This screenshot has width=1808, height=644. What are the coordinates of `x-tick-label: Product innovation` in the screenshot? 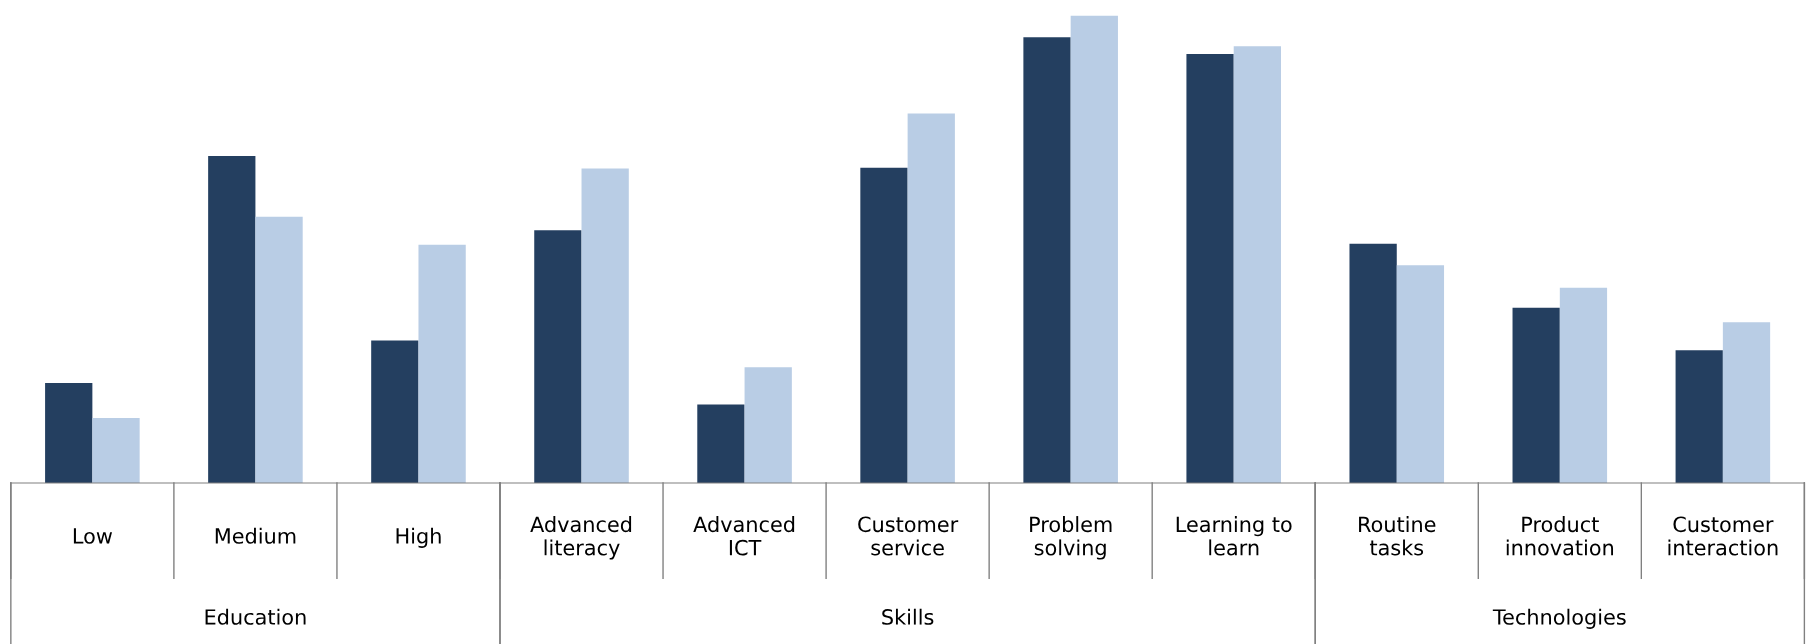 It's located at (1560, 536).